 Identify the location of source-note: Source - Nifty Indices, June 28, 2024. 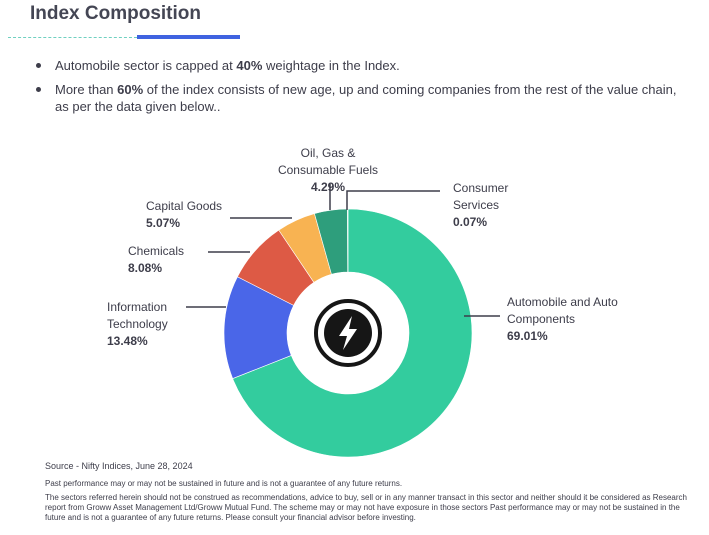
(119, 466).